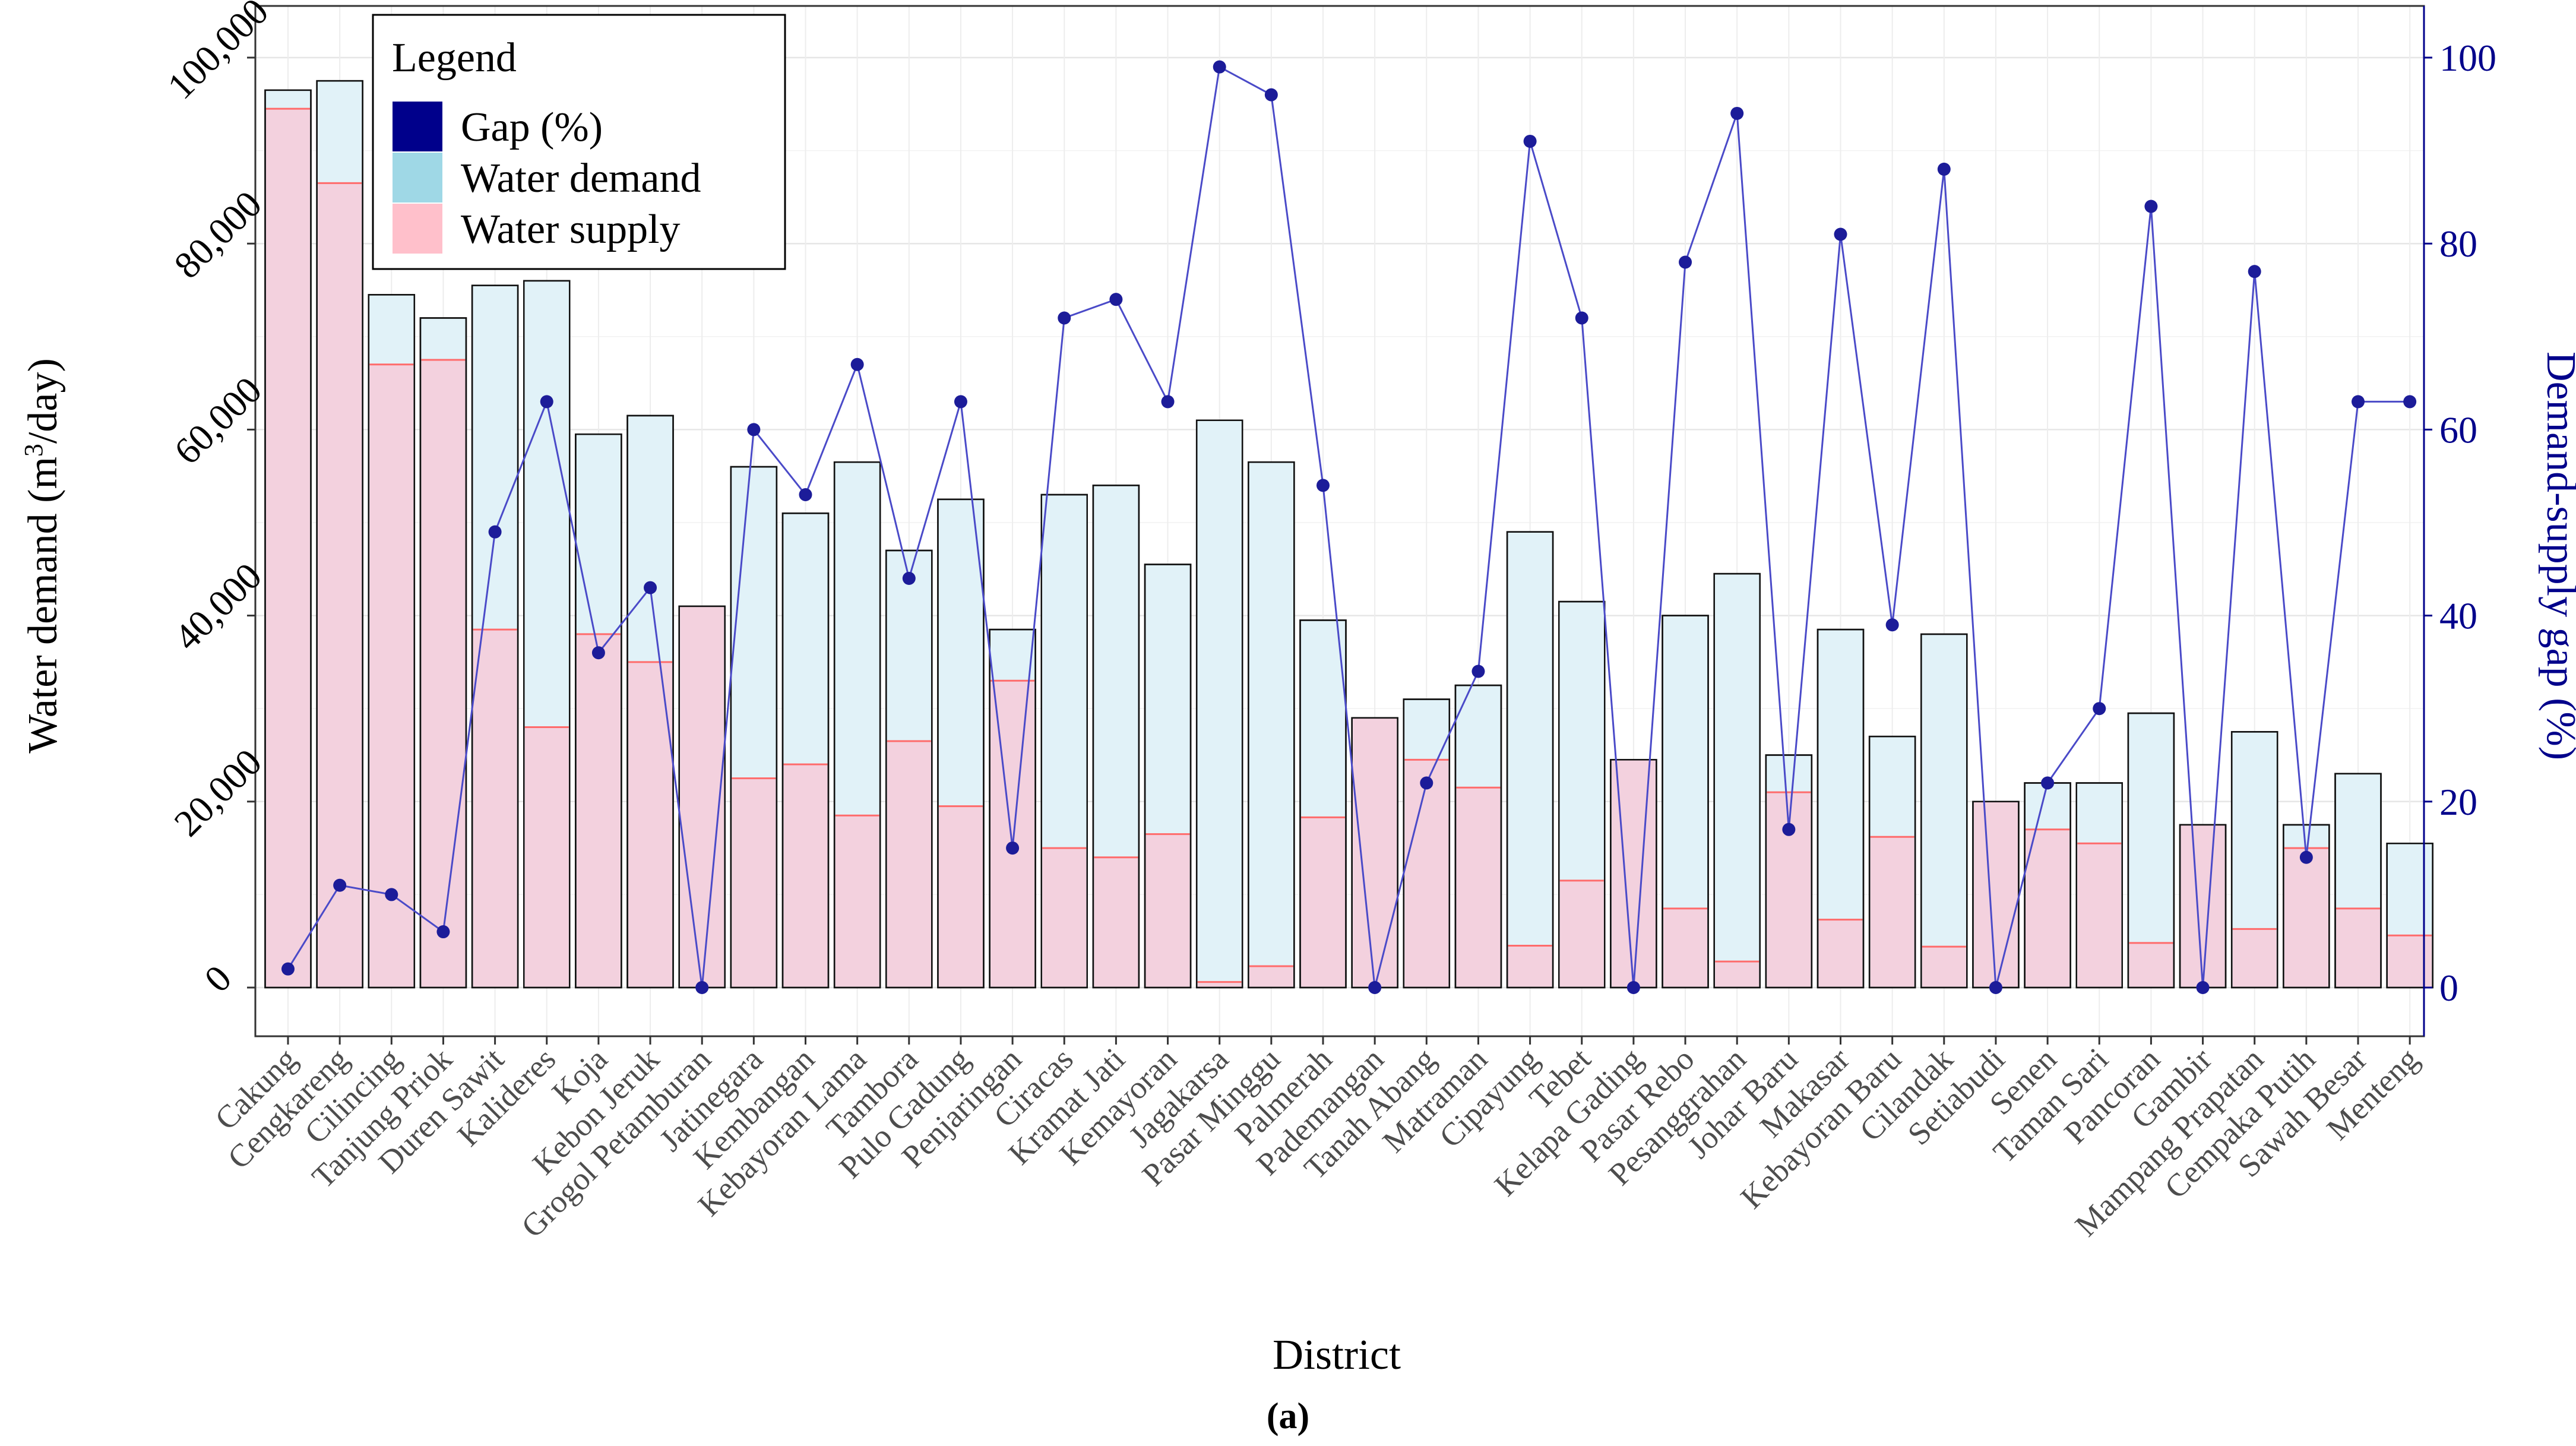  Describe the element at coordinates (417, 229) in the screenshot. I see `legend-key` at that location.